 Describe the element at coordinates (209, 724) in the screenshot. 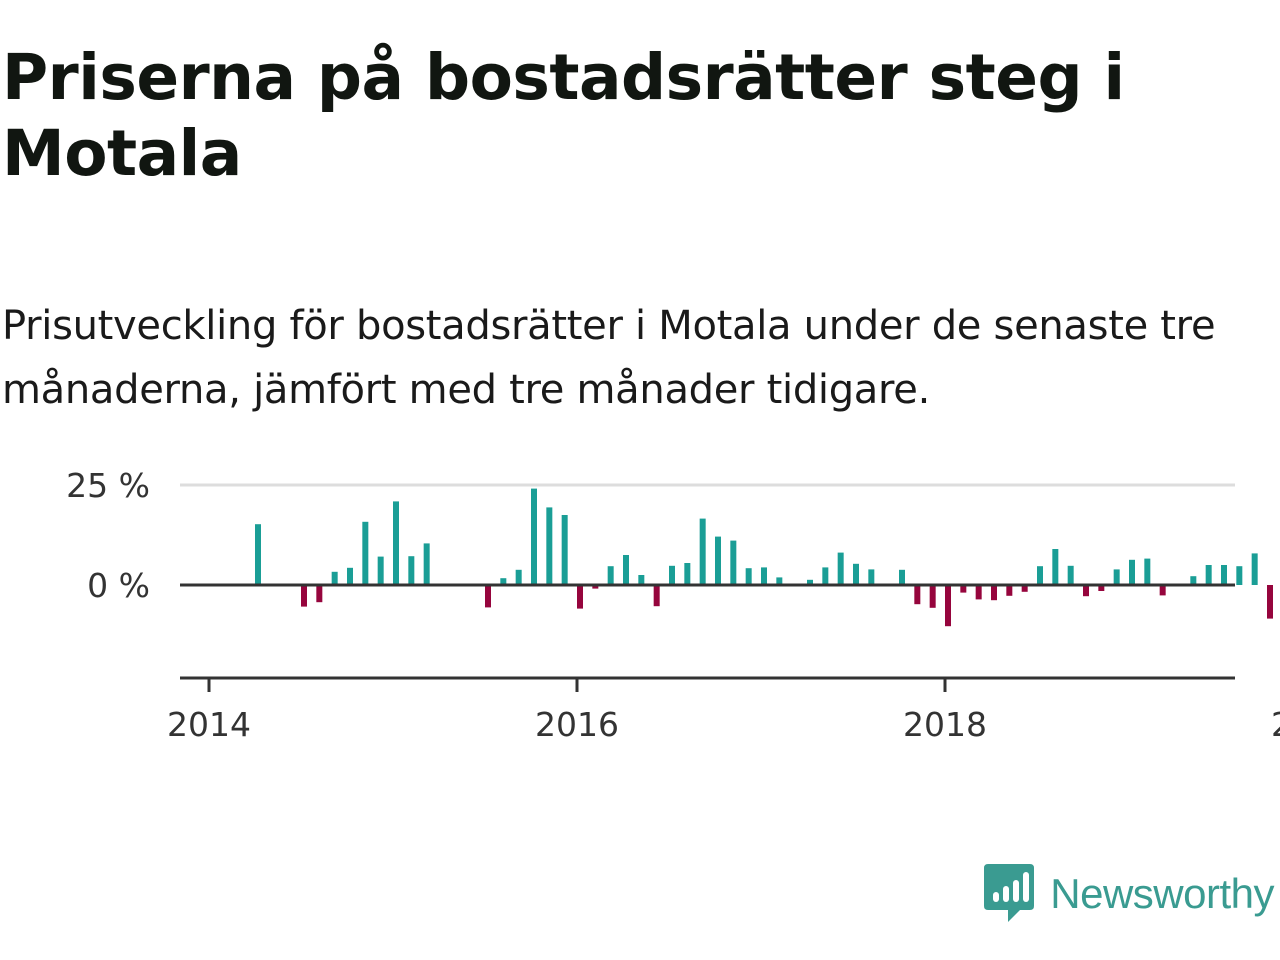

I see `x-tick-label: 2014` at that location.